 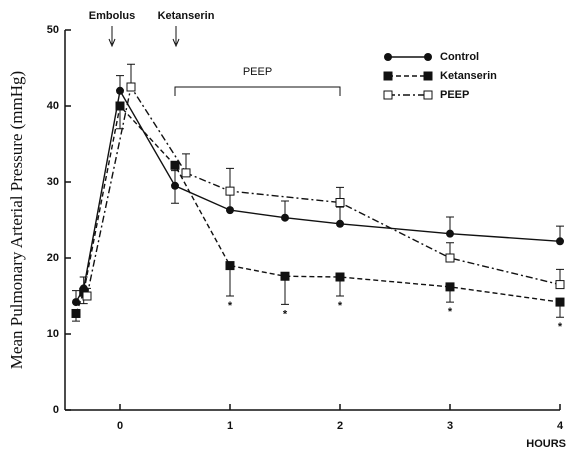 What do you see at coordinates (340, 426) in the screenshot?
I see `x-tick-label: 2` at bounding box center [340, 426].